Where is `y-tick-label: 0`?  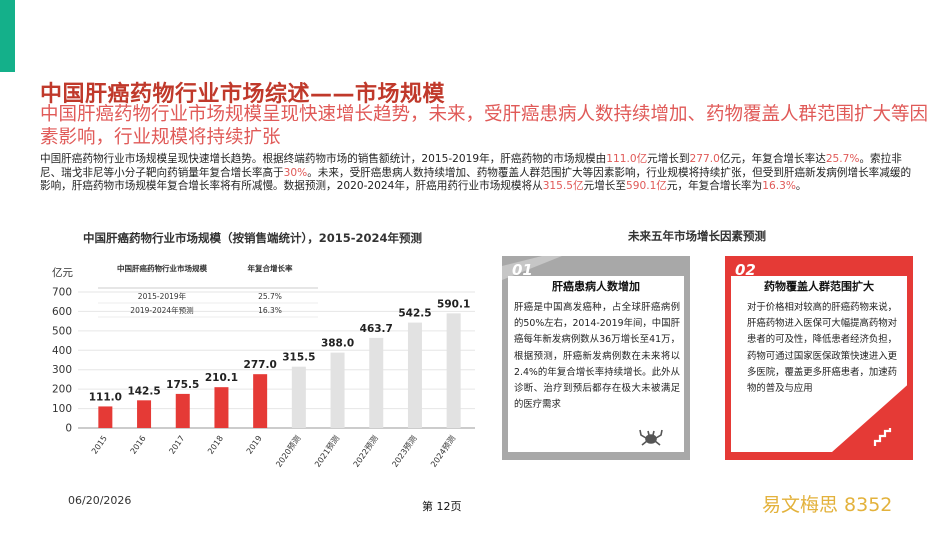 y-tick-label: 0 is located at coordinates (68, 429).